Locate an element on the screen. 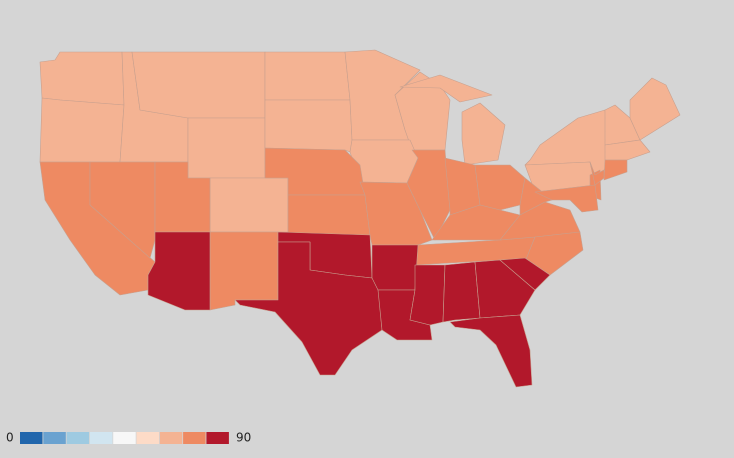 The height and width of the screenshot is (458, 734). legend: 0 90 is located at coordinates (128, 438).